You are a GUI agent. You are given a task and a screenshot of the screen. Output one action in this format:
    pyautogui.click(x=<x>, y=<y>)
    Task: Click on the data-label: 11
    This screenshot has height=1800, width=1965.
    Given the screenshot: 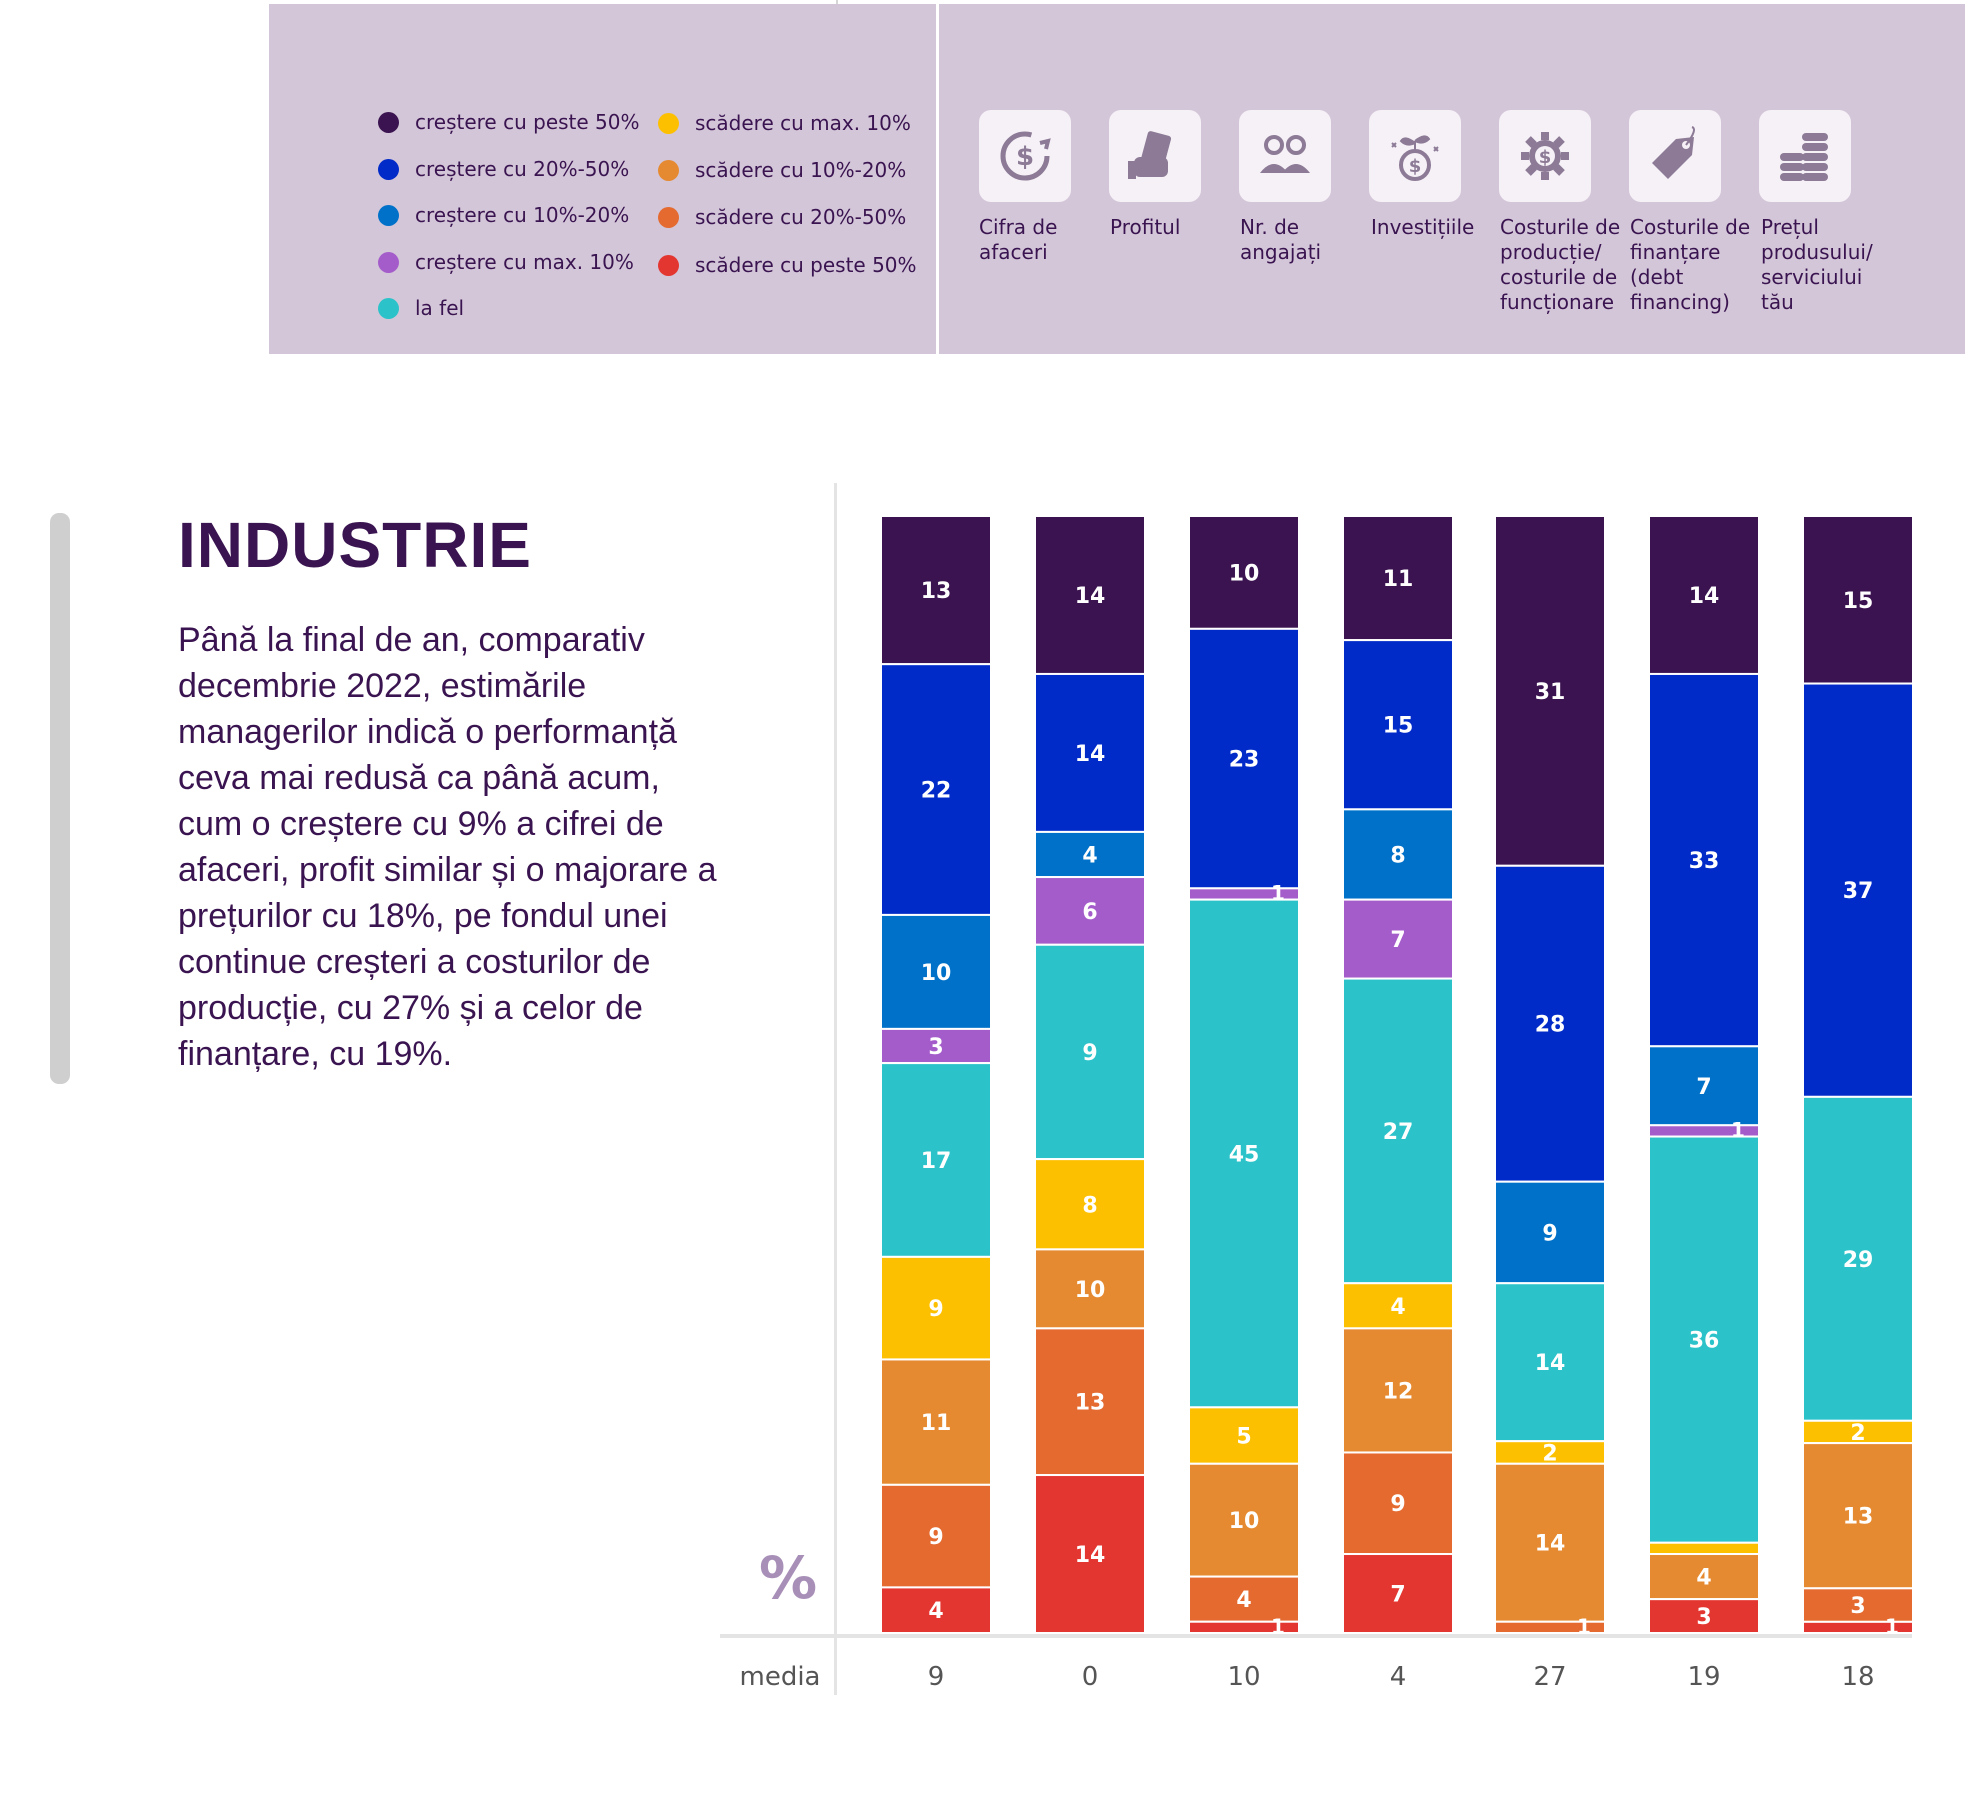 What is the action you would take?
    pyautogui.click(x=936, y=1423)
    